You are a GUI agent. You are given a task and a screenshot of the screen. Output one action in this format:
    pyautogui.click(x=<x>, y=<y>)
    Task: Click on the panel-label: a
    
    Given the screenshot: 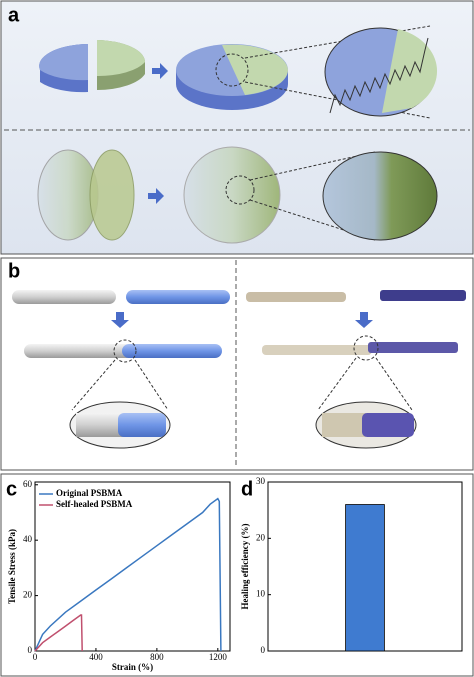 What is the action you would take?
    pyautogui.click(x=14, y=15)
    